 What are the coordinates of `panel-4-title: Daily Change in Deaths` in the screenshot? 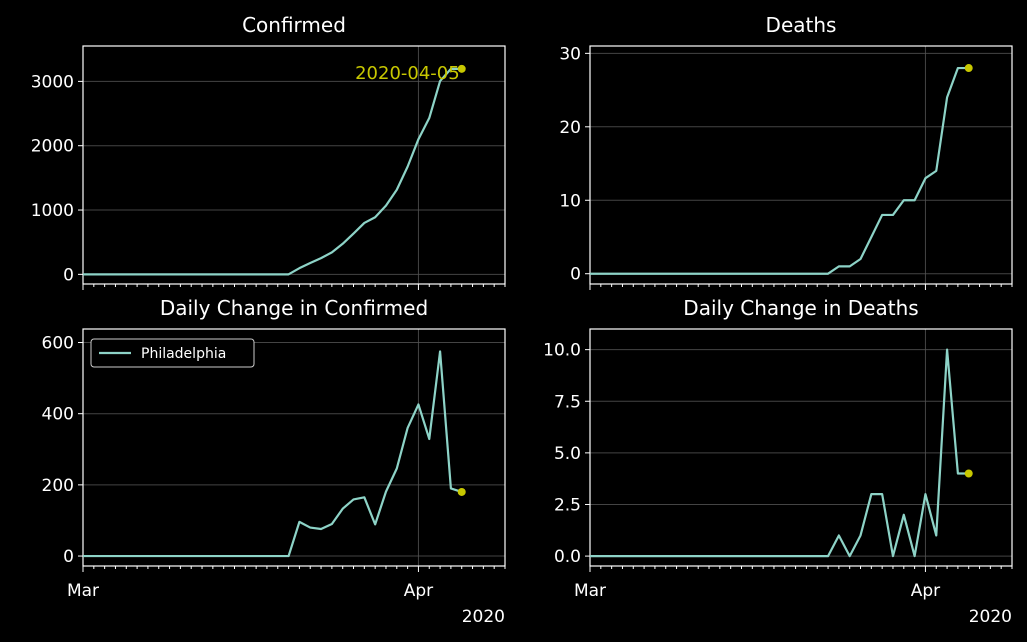 It's located at (800, 308).